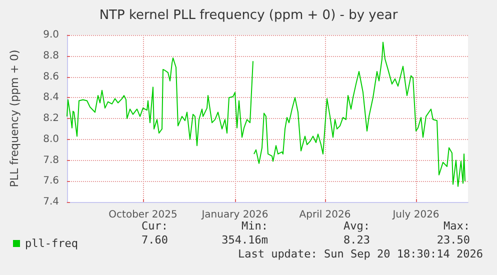 This screenshot has width=497, height=275. Describe the element at coordinates (357, 226) in the screenshot. I see `text: Avg:` at that location.